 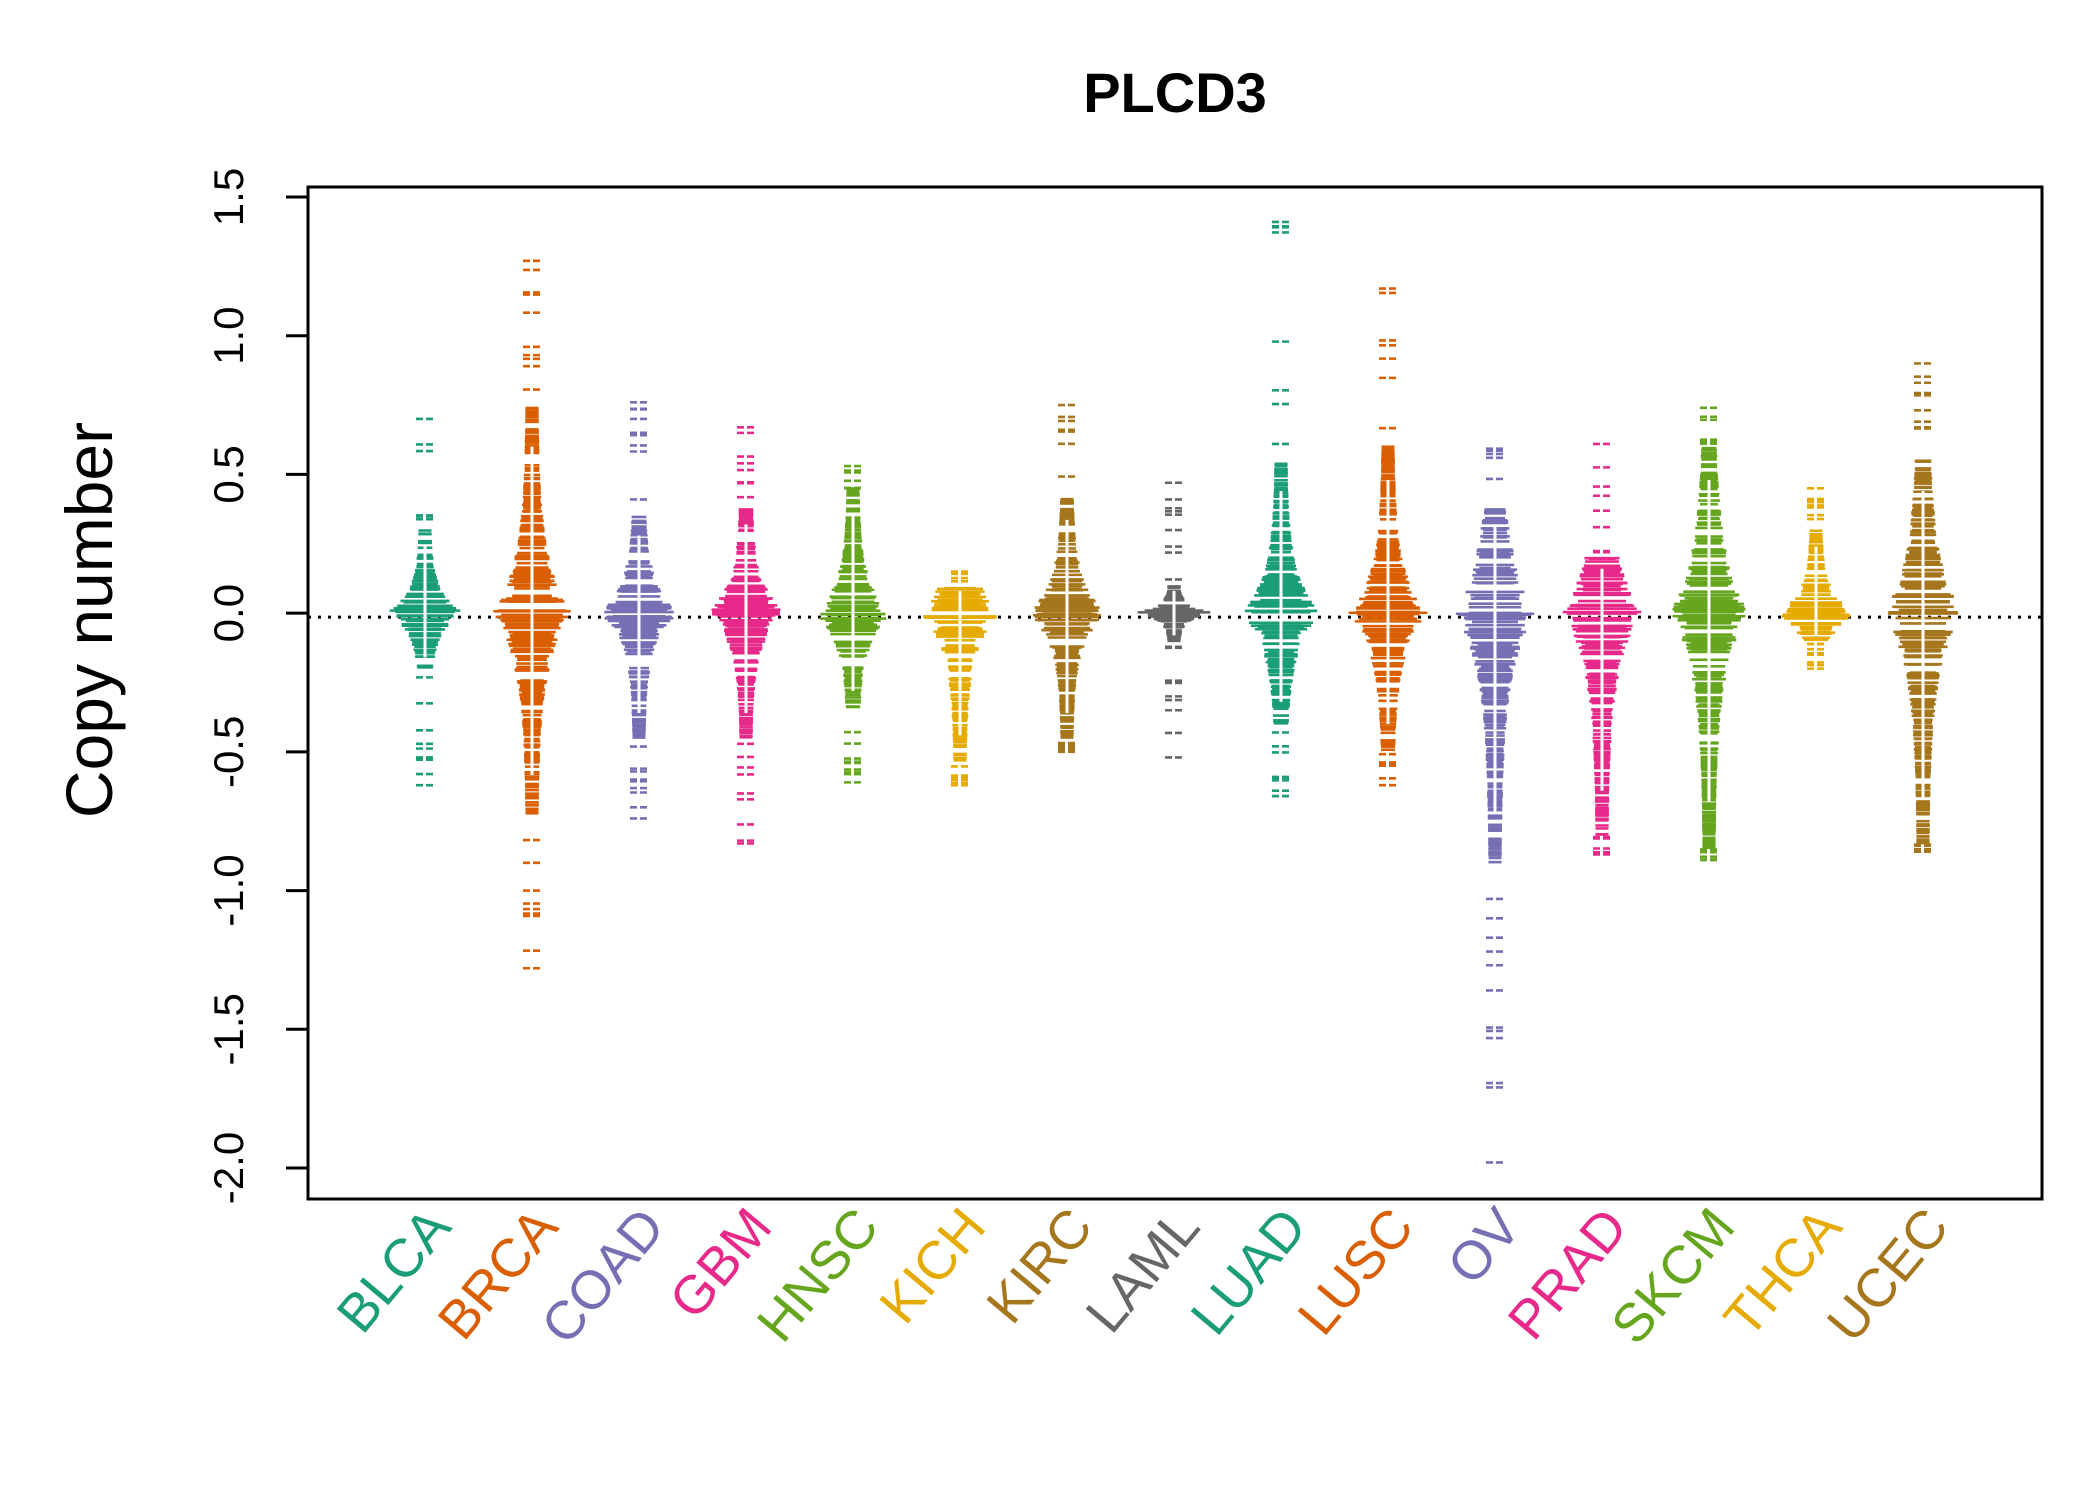 What do you see at coordinates (1709, 634) in the screenshot?
I see `series-skcm` at bounding box center [1709, 634].